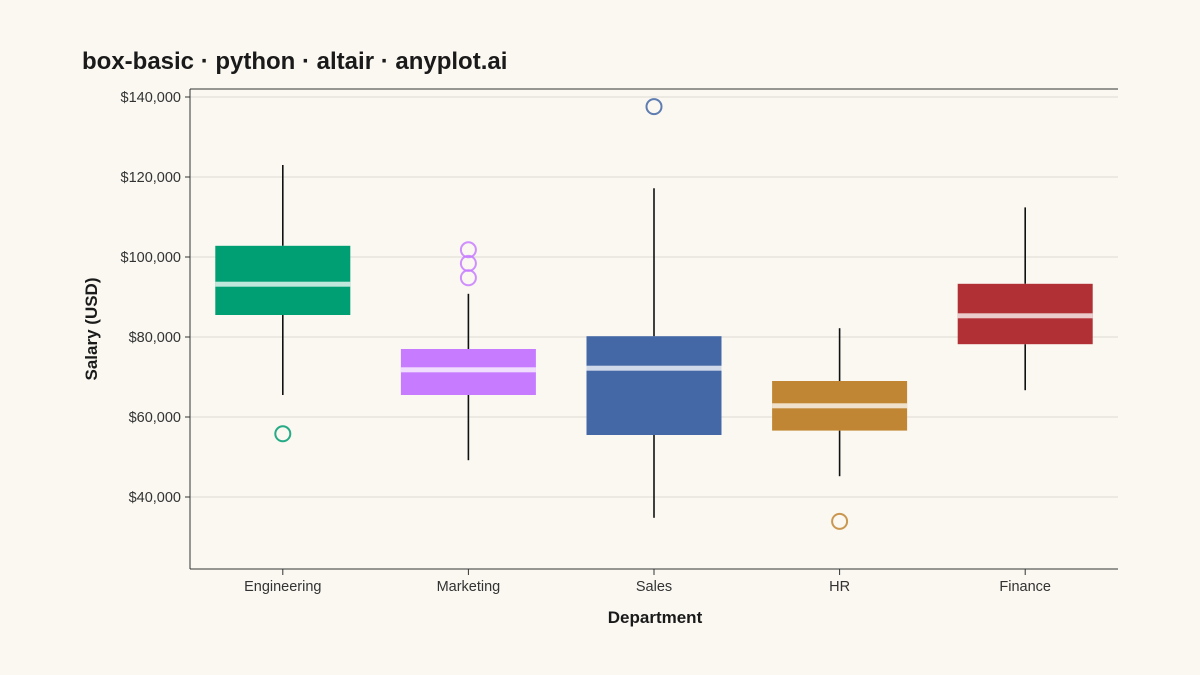 The width and height of the screenshot is (1200, 675). What do you see at coordinates (151, 258) in the screenshot?
I see `y-tick-label: $100,000` at bounding box center [151, 258].